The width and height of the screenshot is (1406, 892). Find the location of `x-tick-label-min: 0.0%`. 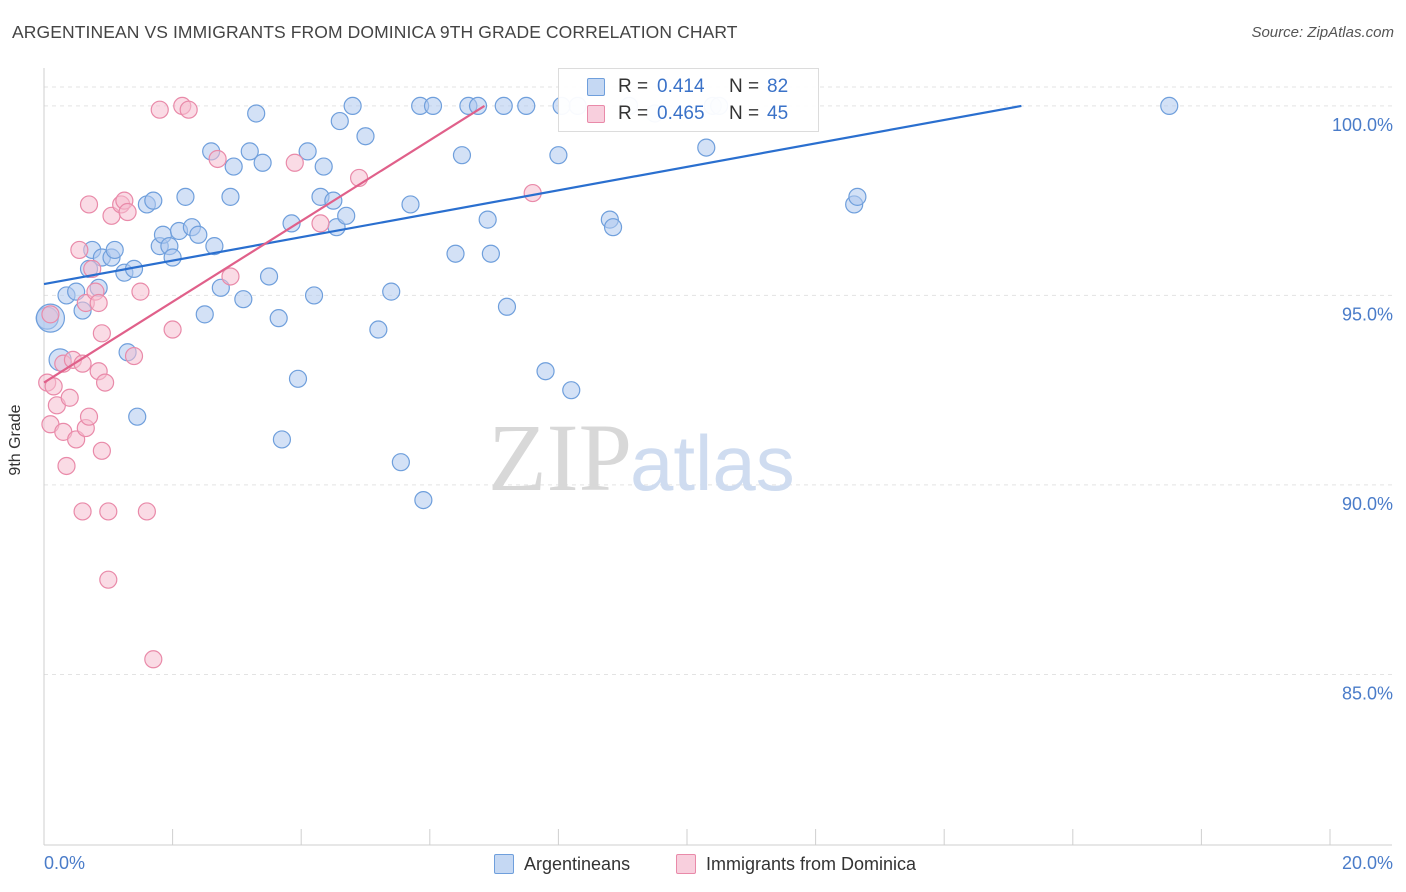

x-tick-label-min: 0.0% is located at coordinates (64, 863).